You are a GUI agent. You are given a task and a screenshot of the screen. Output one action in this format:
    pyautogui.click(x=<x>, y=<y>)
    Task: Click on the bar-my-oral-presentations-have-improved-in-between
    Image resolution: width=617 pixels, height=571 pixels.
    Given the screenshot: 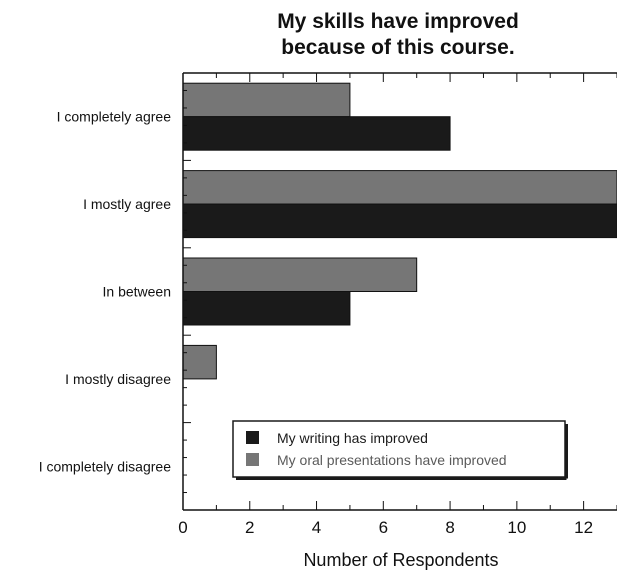 What is the action you would take?
    pyautogui.click(x=300, y=274)
    